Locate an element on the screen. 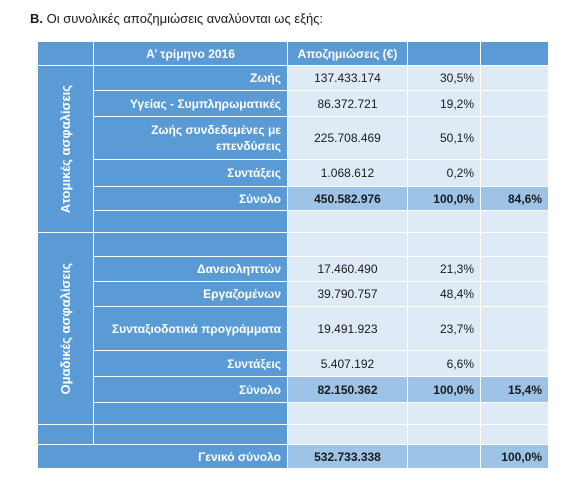 This screenshot has width=579, height=502. row-pct: 6,6% is located at coordinates (444, 363).